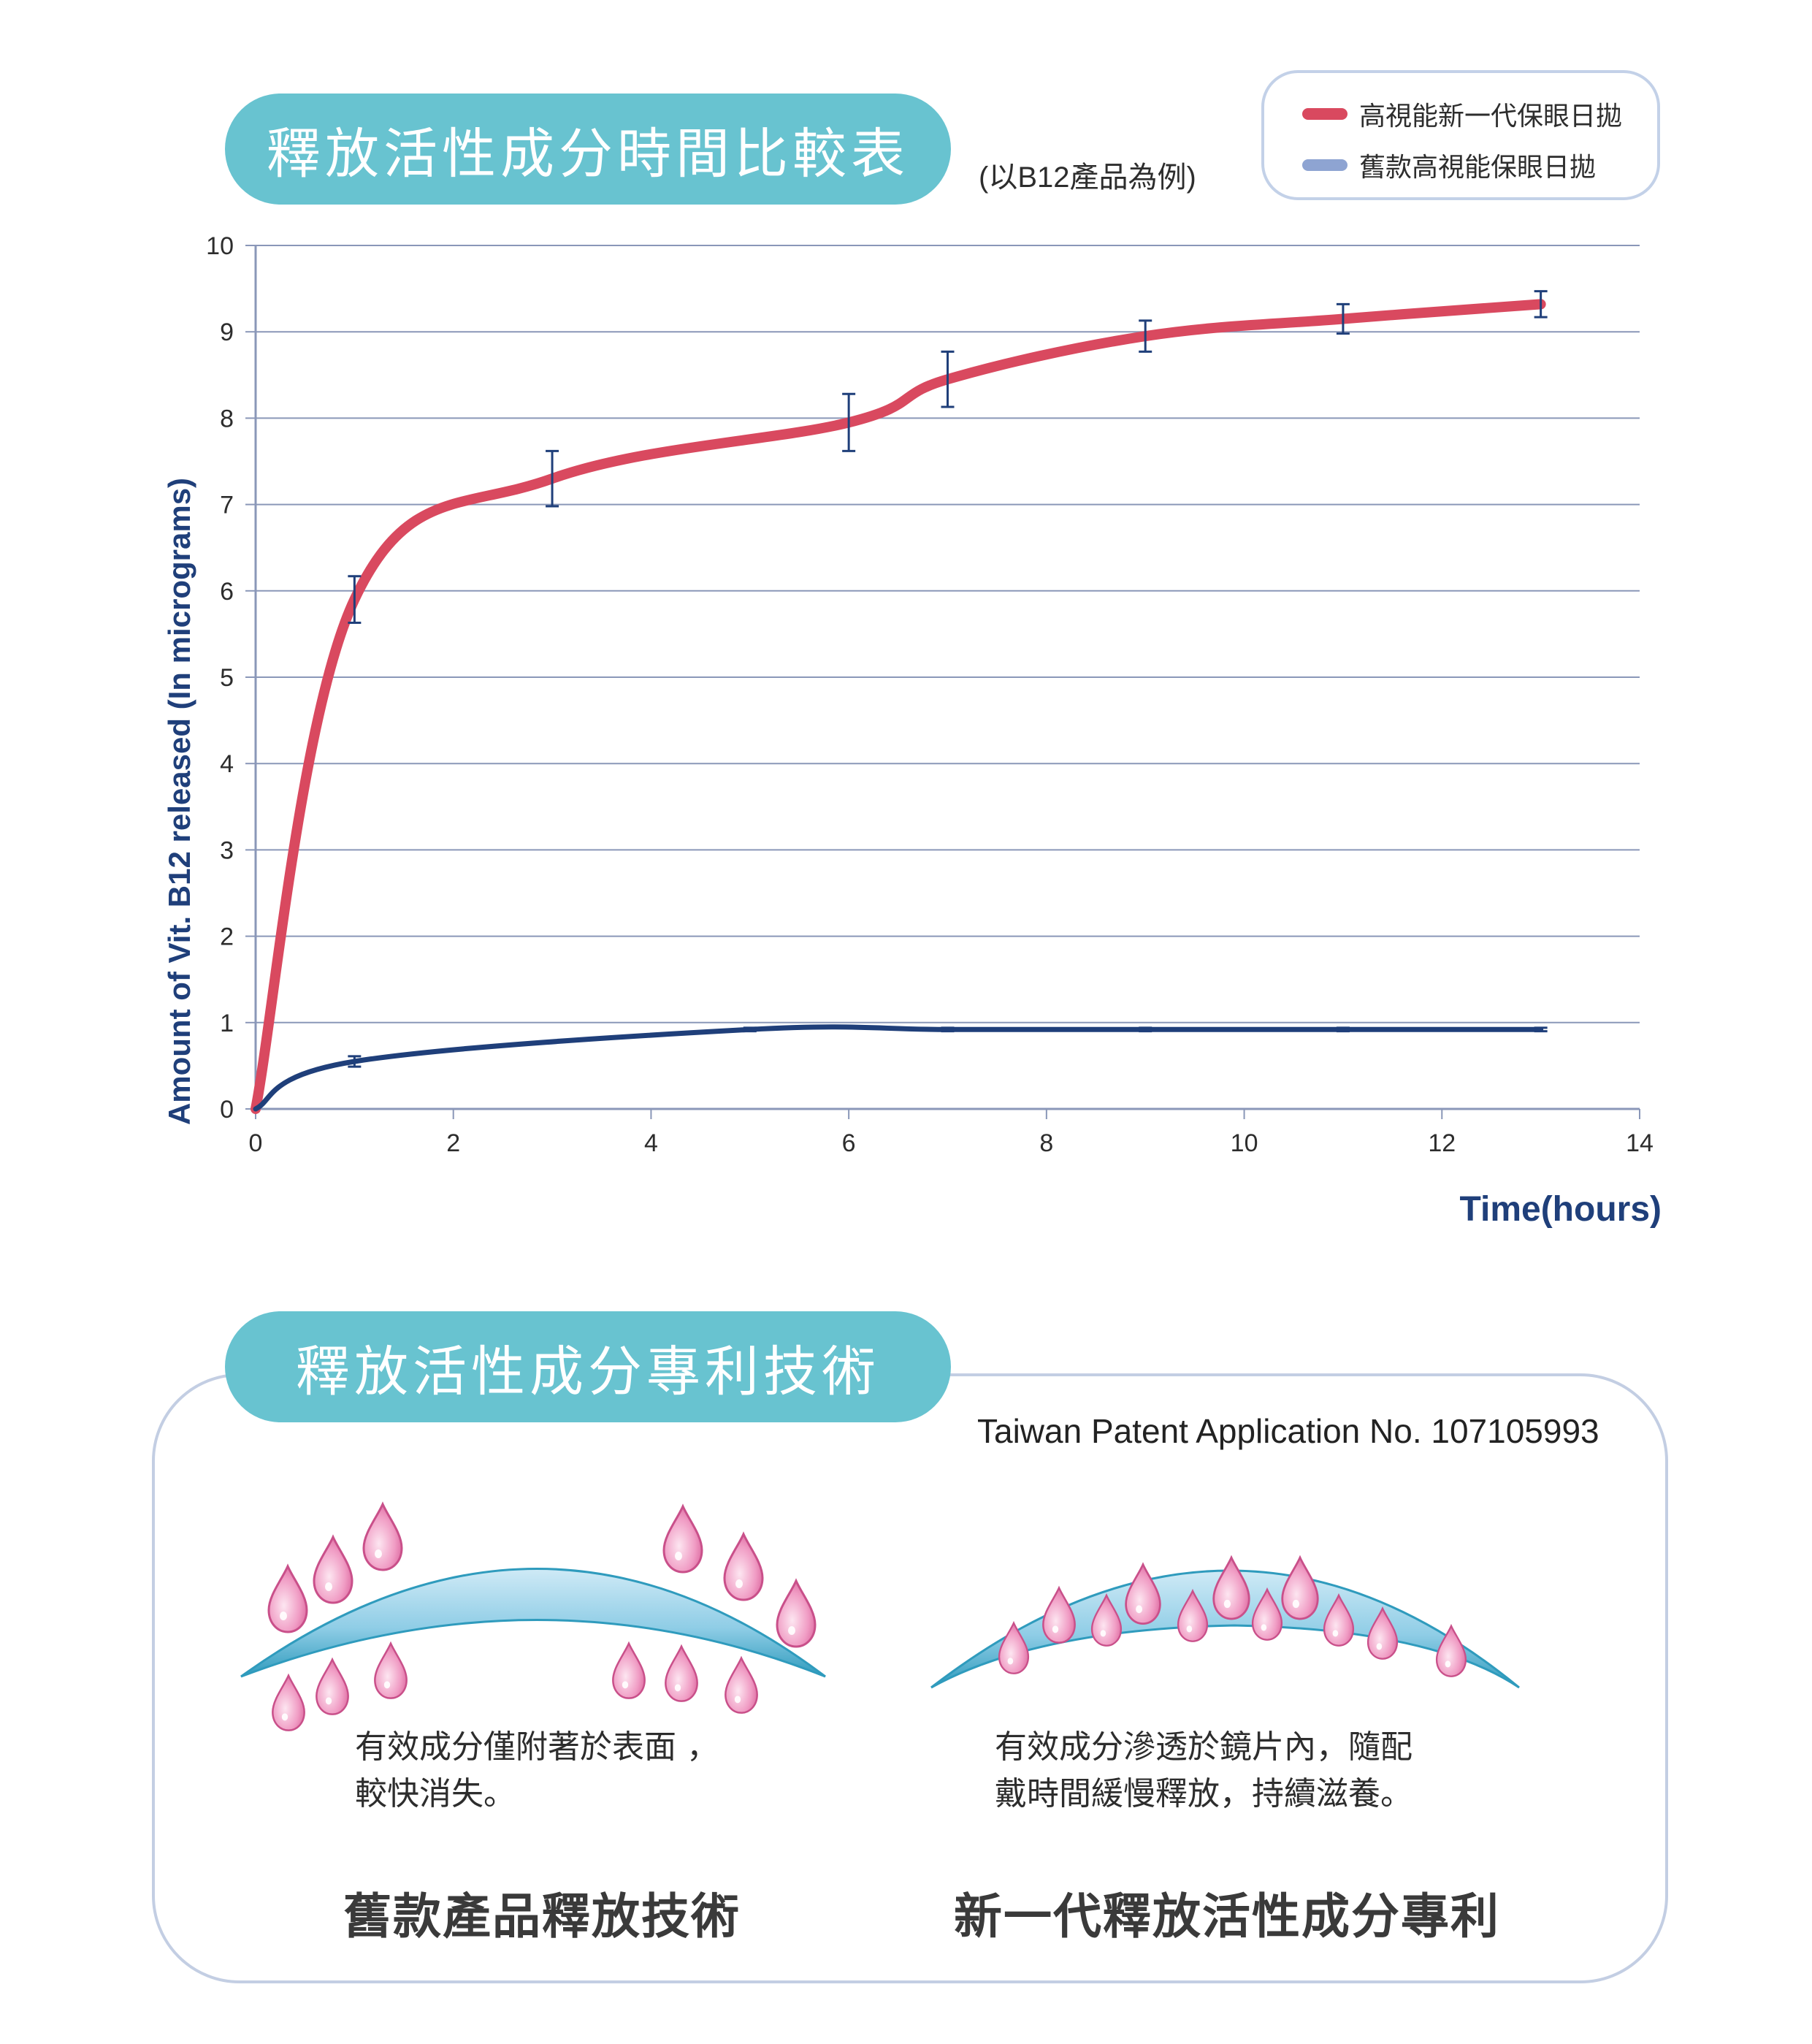 The image size is (1812, 2044). What do you see at coordinates (1288, 1431) in the screenshot?
I see `patent-number: Taiwan Patent Application No. 107105993` at bounding box center [1288, 1431].